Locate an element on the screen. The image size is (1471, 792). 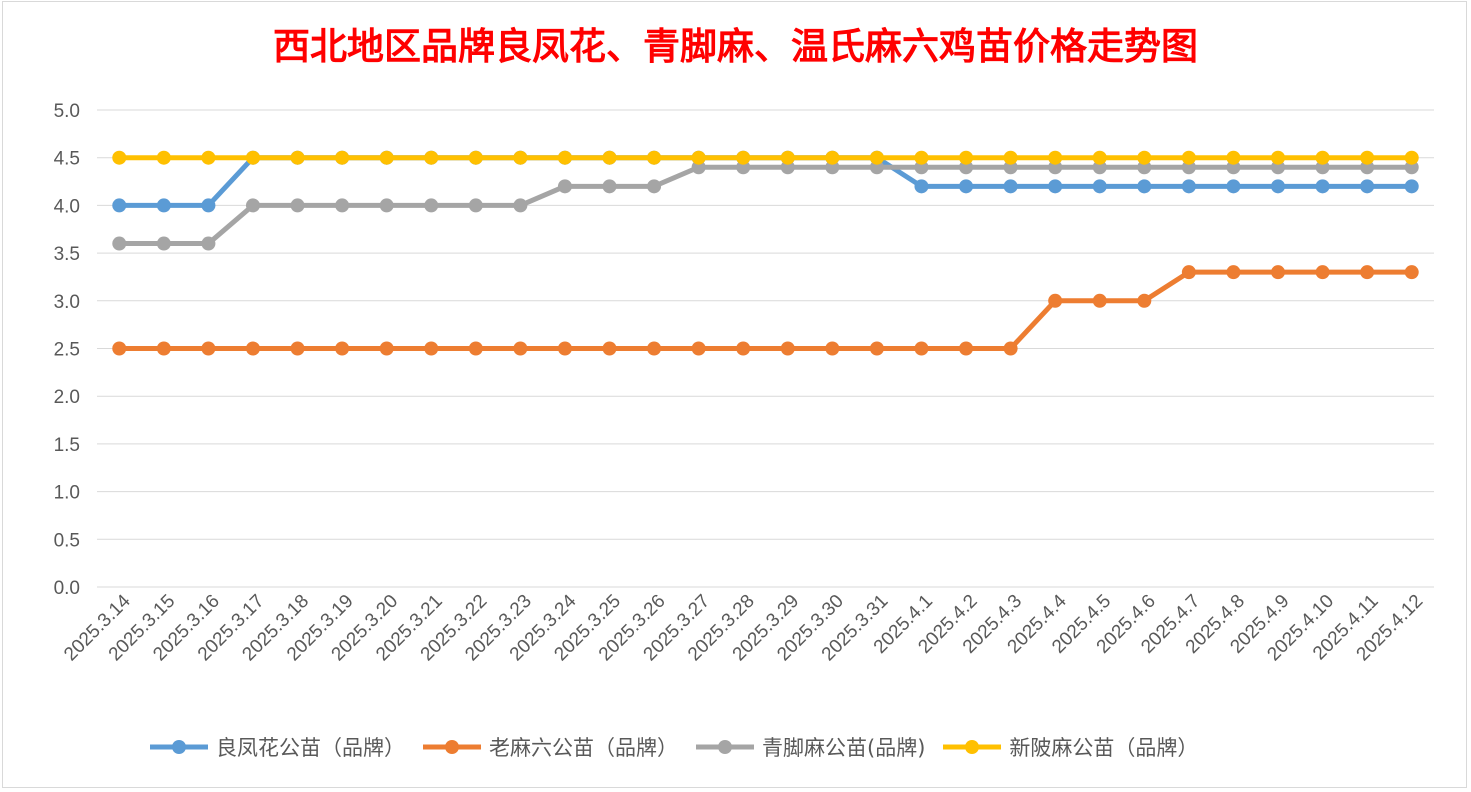
legend-item: 老麻六公苗（品牌） is located at coordinates (549, 747).